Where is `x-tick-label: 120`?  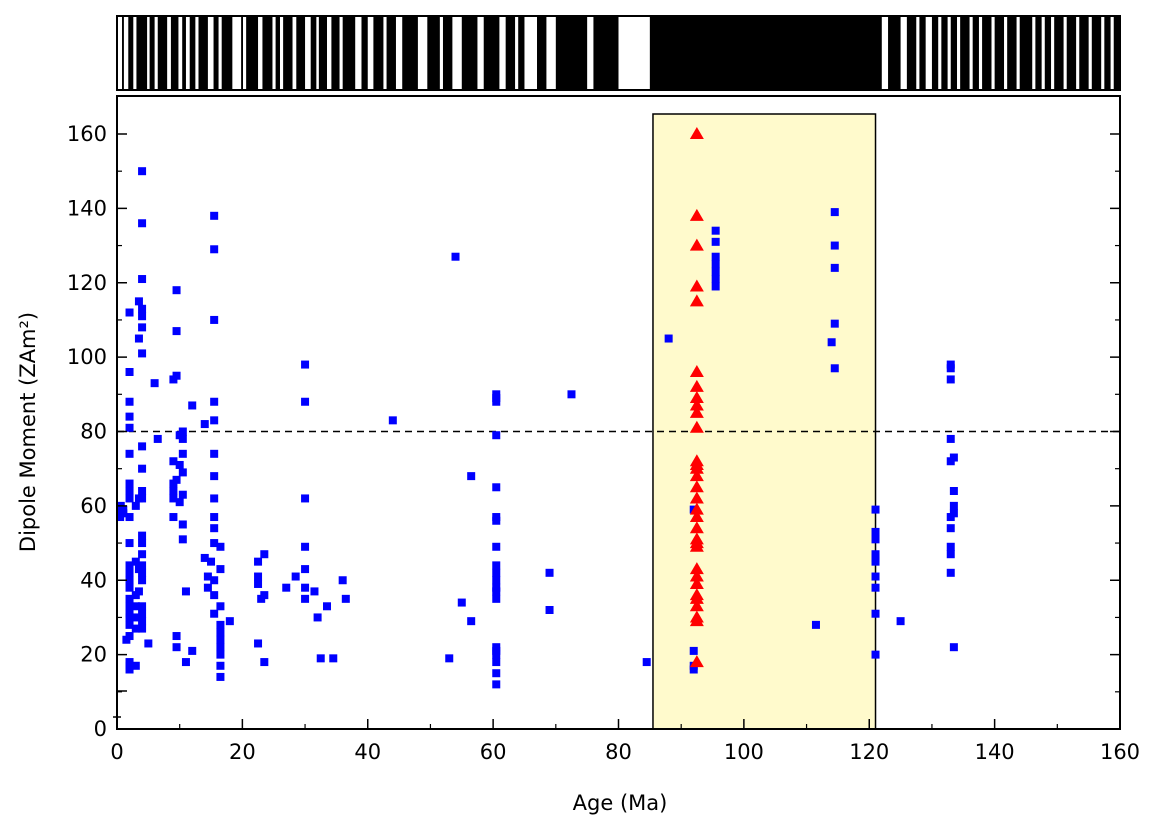 x-tick-label: 120 is located at coordinates (869, 752).